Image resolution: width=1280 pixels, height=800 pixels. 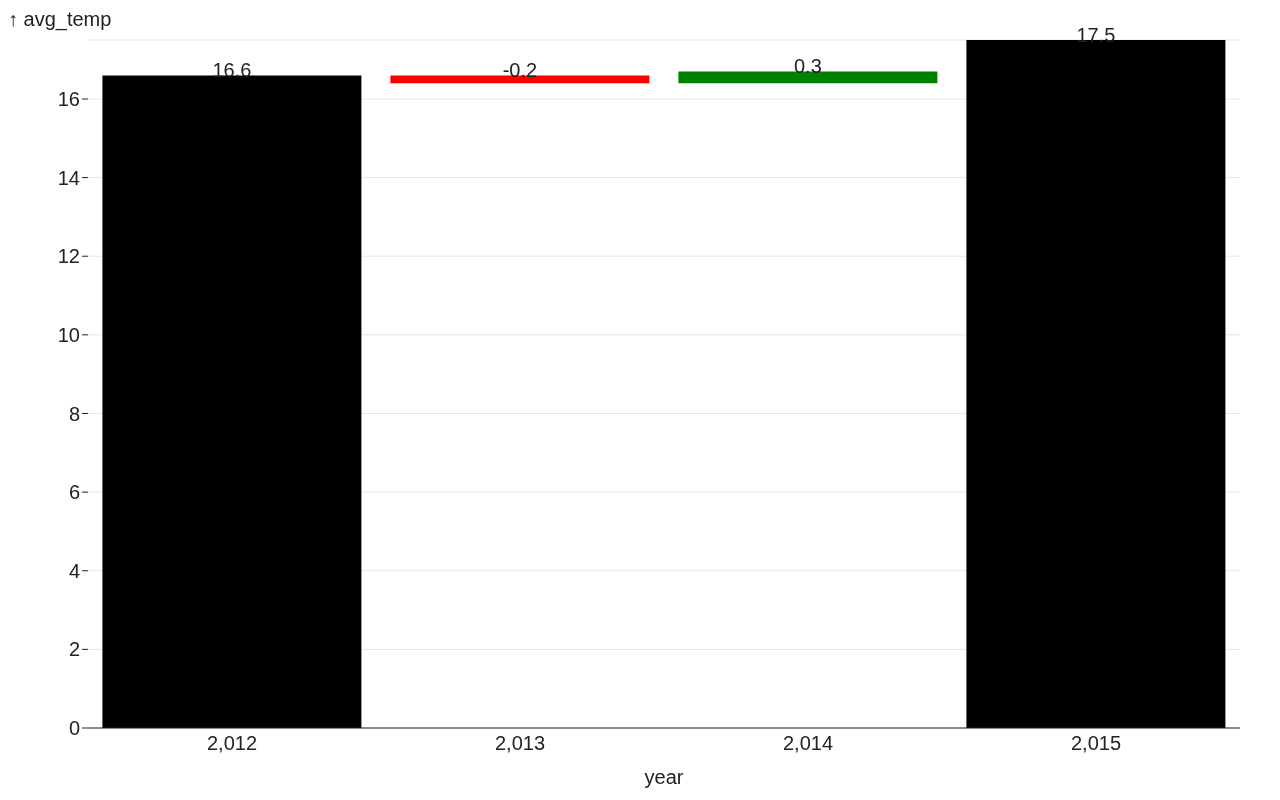 What do you see at coordinates (74, 649) in the screenshot?
I see `y-tick-label: 2` at bounding box center [74, 649].